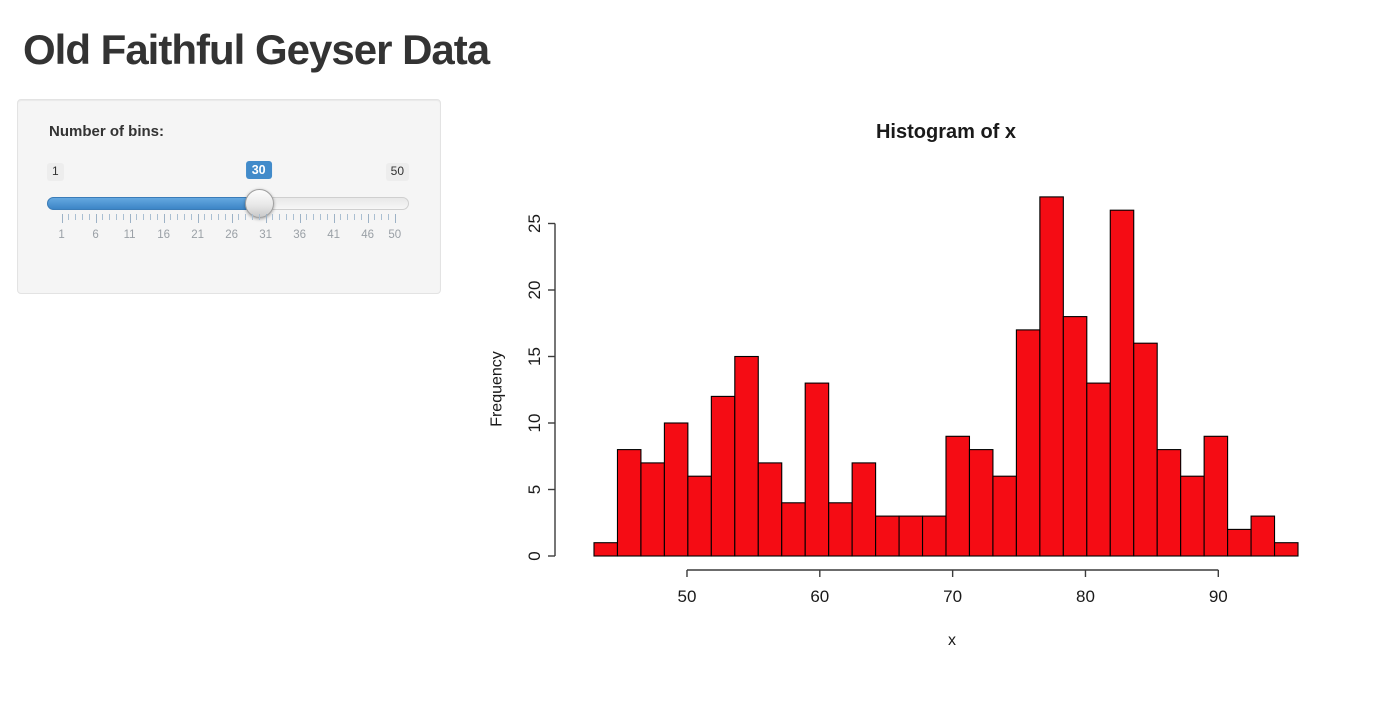  Describe the element at coordinates (534, 290) in the screenshot. I see `y-tick-label: 20` at that location.